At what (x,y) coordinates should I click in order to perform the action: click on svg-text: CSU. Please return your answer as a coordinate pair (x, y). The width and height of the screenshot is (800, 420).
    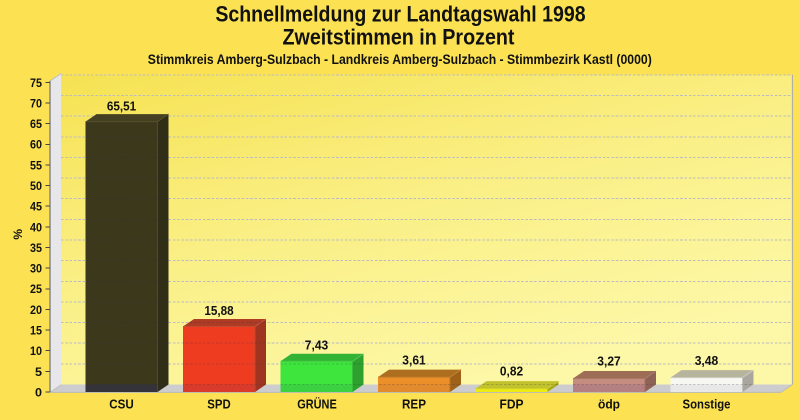
    Looking at the image, I should click on (121, 404).